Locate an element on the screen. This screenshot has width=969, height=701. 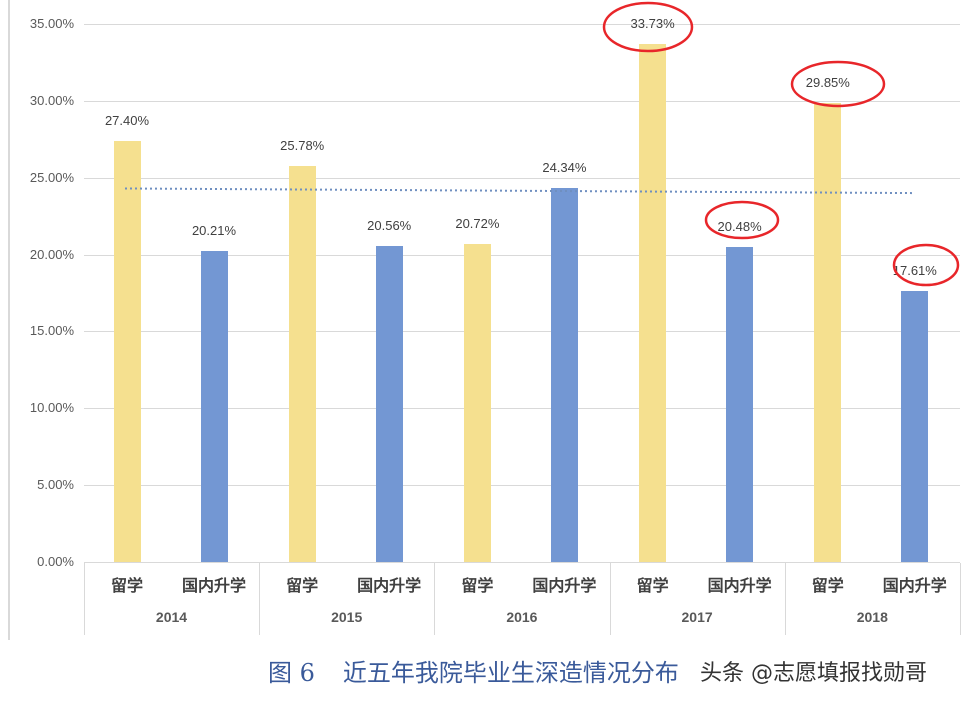
y-tick-label: 10.00% is located at coordinates (51, 408).